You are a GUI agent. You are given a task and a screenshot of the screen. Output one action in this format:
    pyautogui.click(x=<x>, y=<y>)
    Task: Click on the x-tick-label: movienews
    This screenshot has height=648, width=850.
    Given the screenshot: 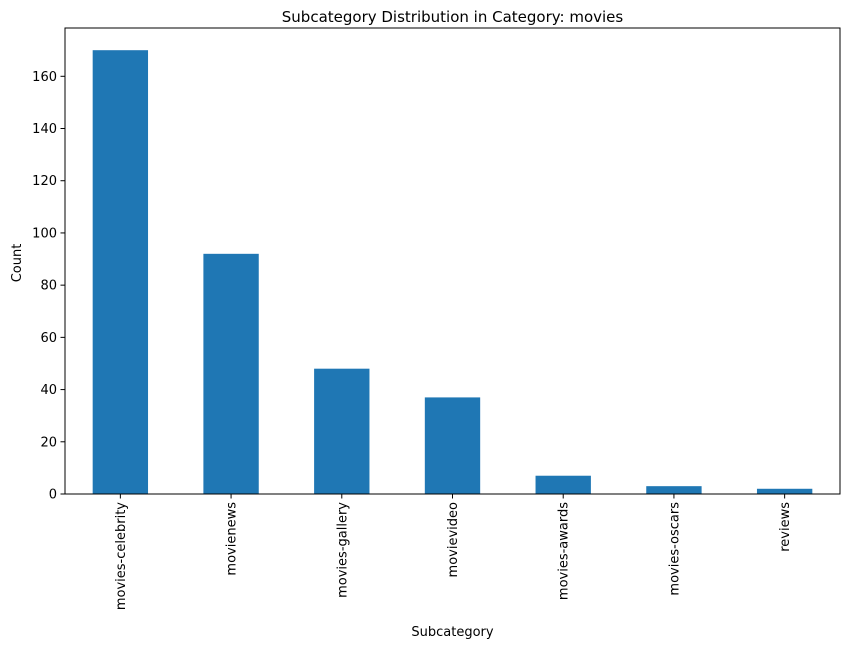 What is the action you would take?
    pyautogui.click(x=232, y=539)
    